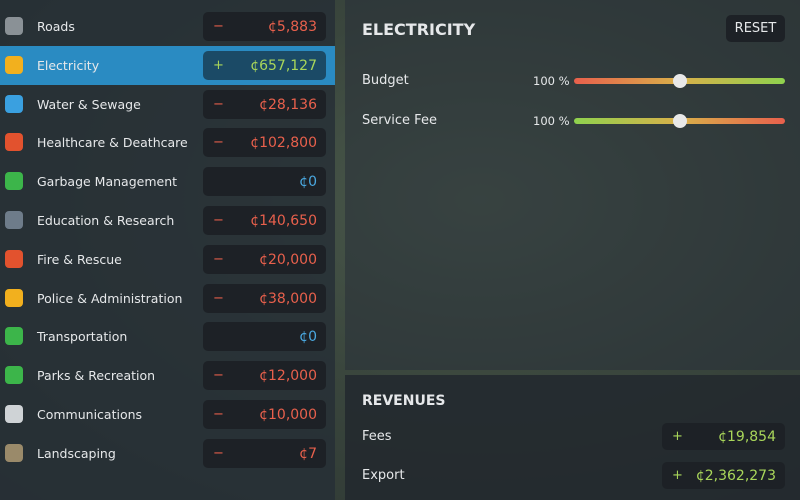 This screenshot has width=800, height=500. Describe the element at coordinates (308, 453) in the screenshot. I see `amount-value: ¢7` at that location.